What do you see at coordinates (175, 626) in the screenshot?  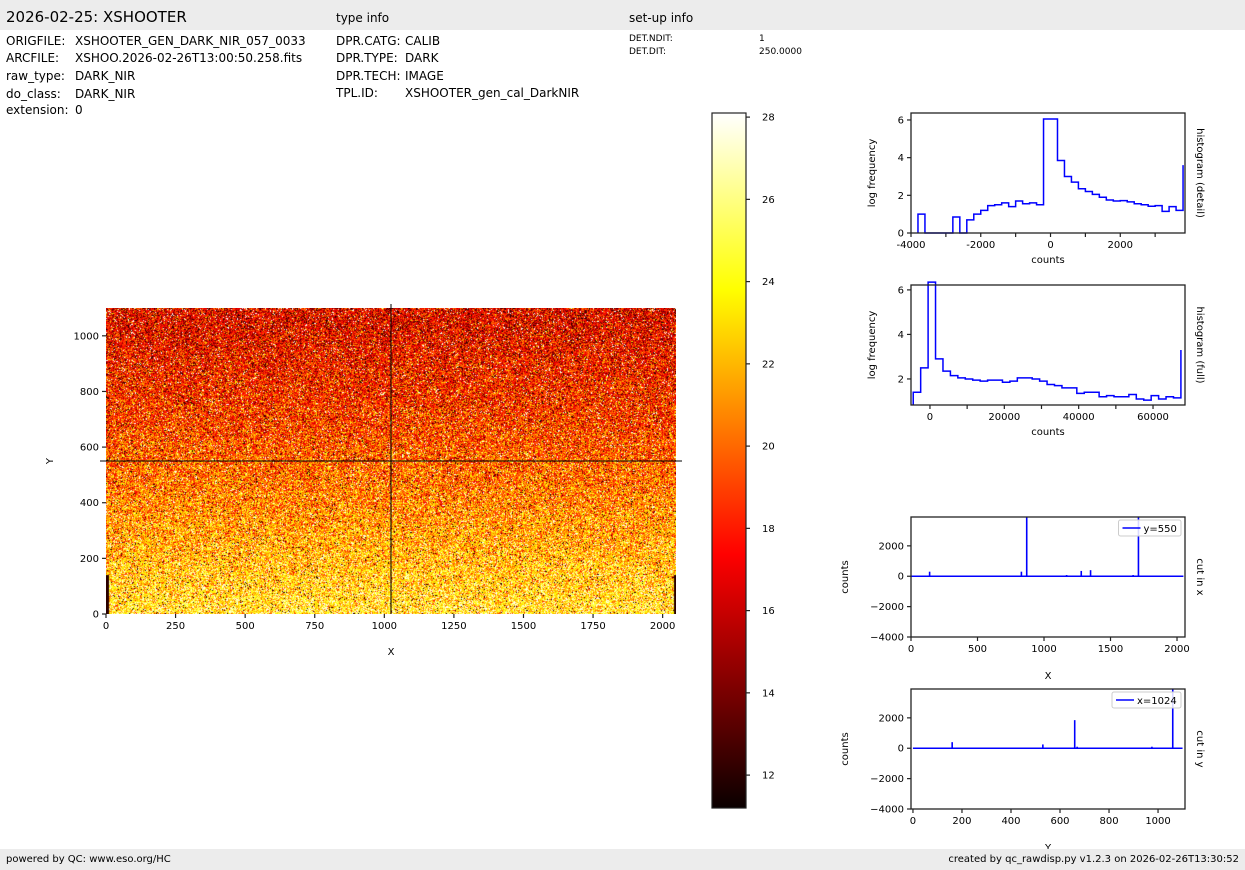 I see `x-tick-label: 250` at bounding box center [175, 626].